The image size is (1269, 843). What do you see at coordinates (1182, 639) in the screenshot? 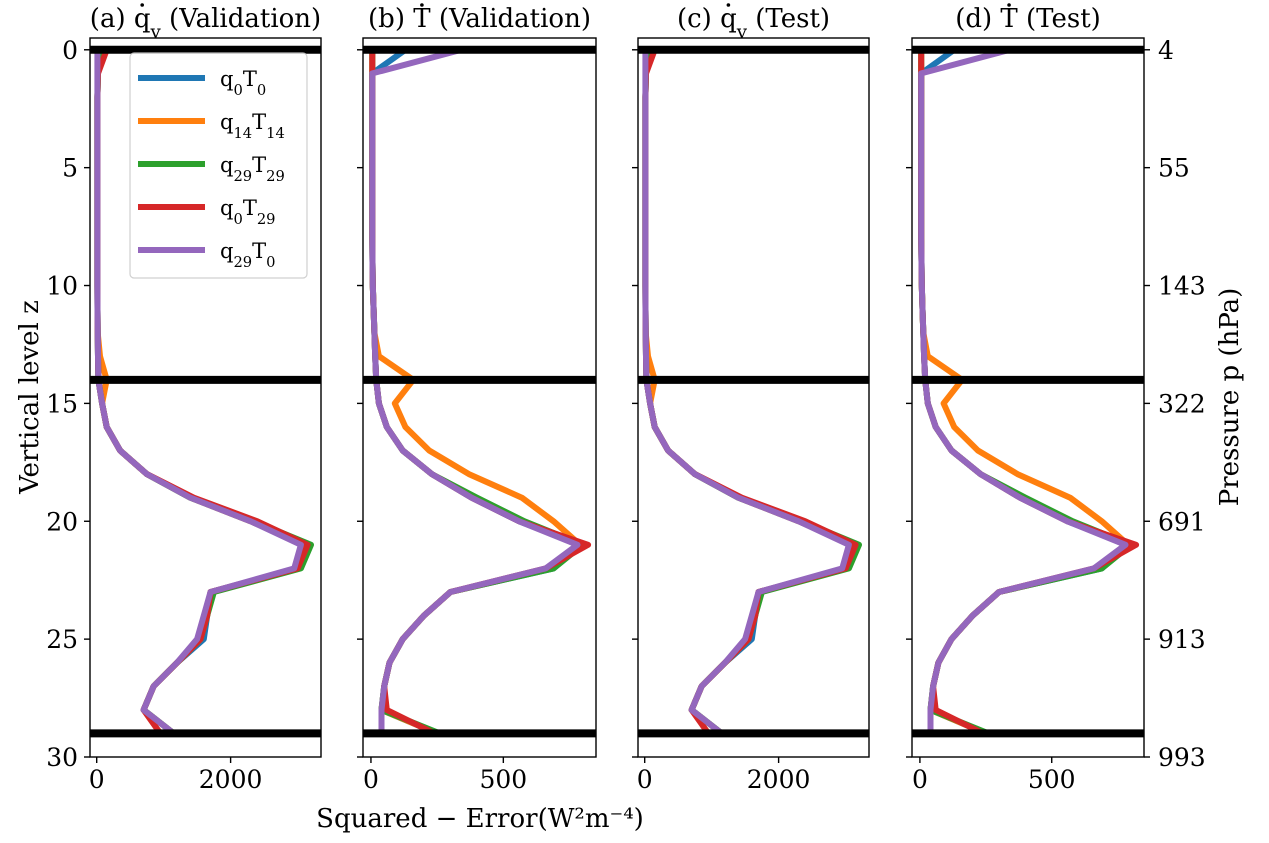
I see `y2-tick-label: 913` at bounding box center [1182, 639].